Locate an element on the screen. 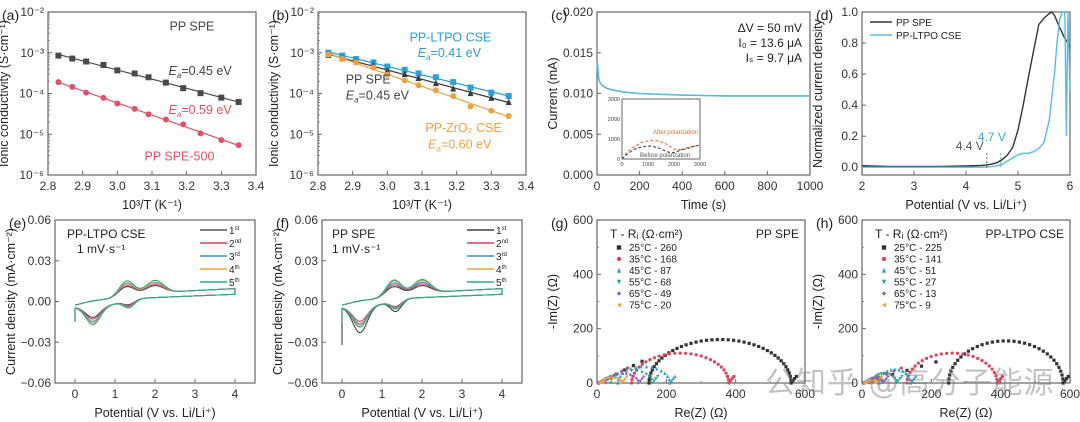 The width and height of the screenshot is (1080, 422). annotation: Ea=0.45 eV is located at coordinates (378, 97).